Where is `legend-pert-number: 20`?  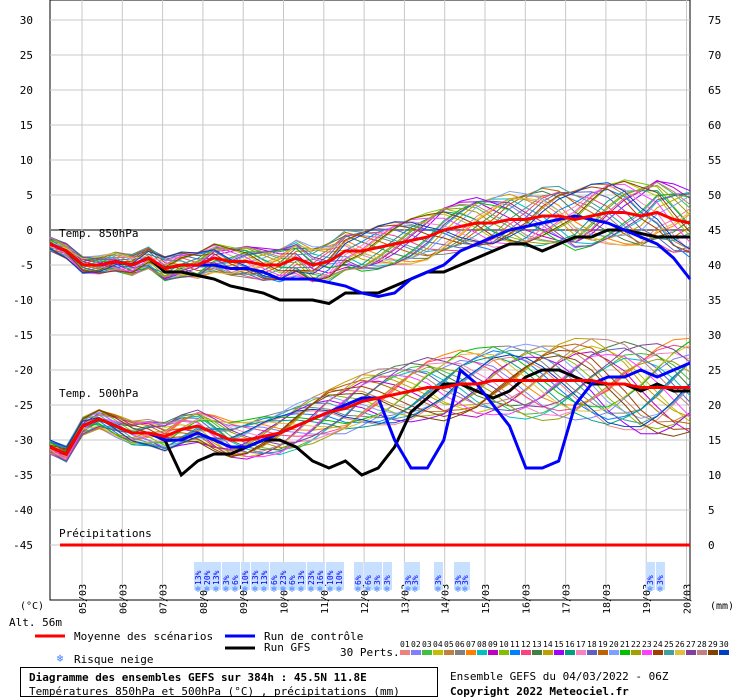
legend-pert-number: 20 is located at coordinates (614, 644).